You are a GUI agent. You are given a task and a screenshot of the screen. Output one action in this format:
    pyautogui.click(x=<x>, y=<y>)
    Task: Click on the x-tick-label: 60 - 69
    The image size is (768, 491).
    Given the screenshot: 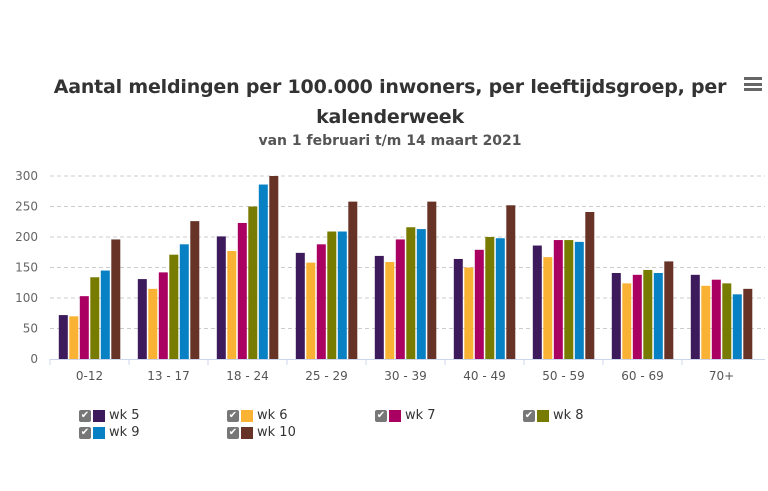 What is the action you would take?
    pyautogui.click(x=642, y=376)
    